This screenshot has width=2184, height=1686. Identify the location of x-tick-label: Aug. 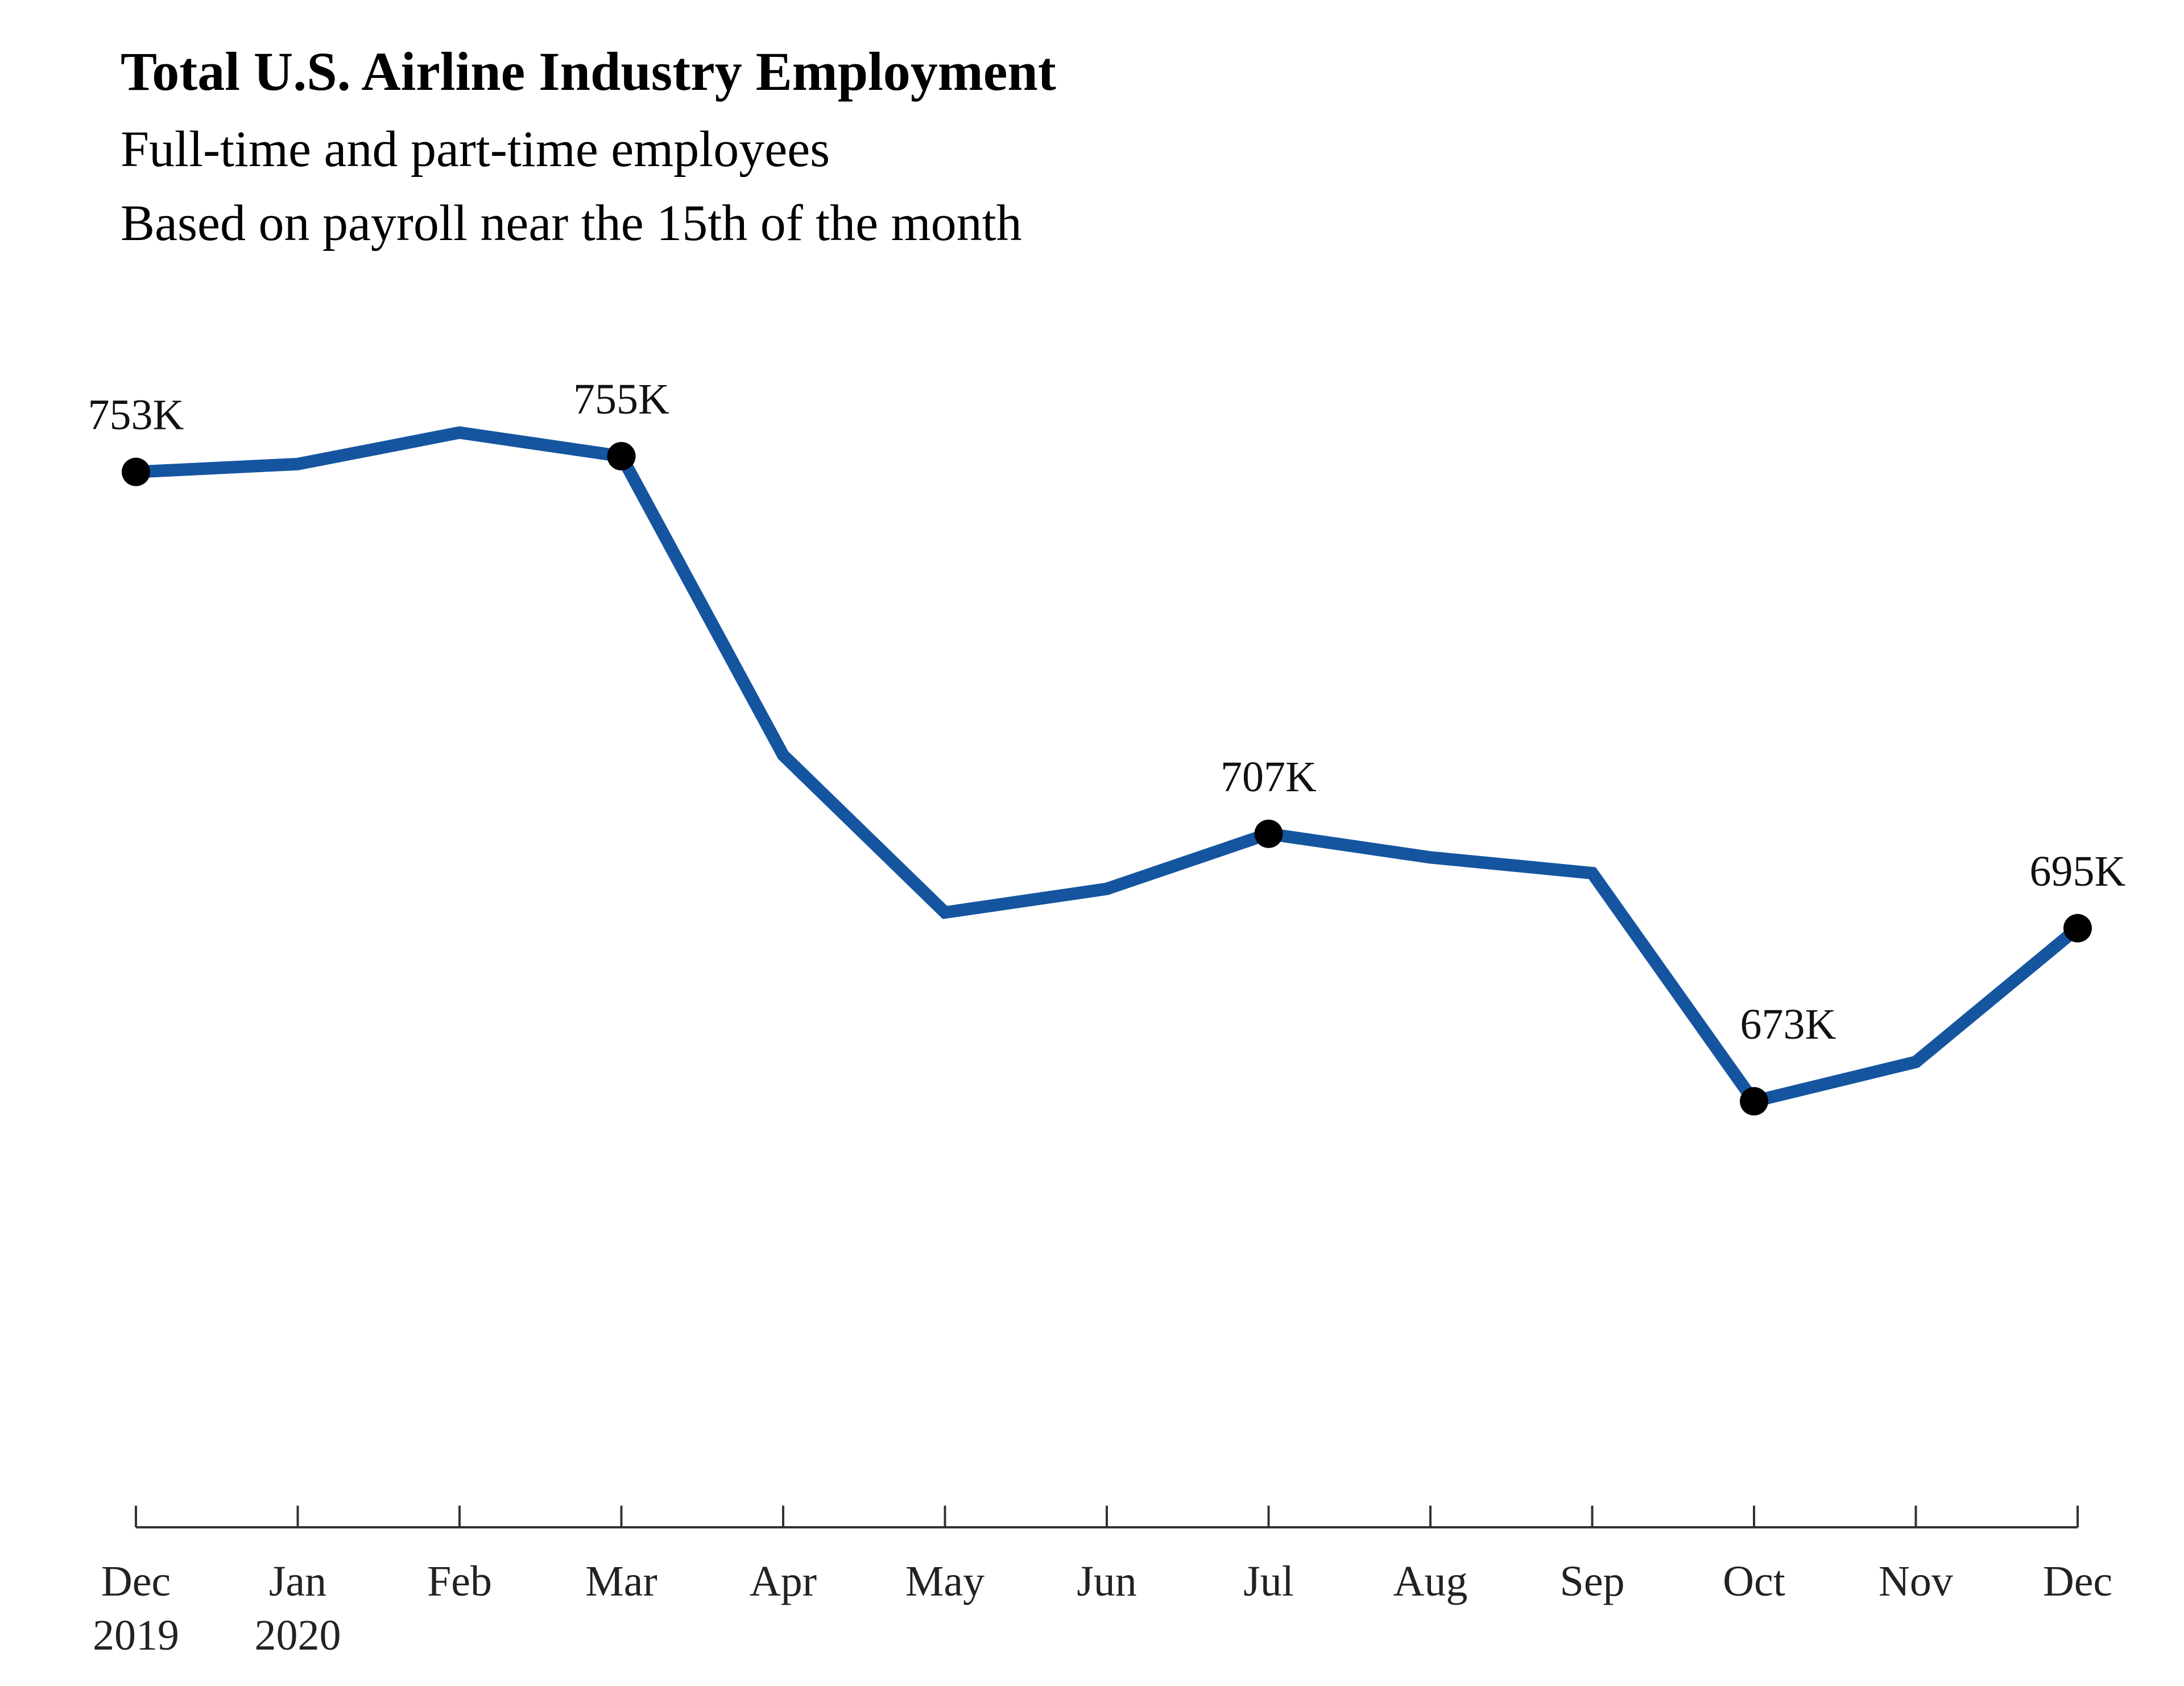
(1430, 1581).